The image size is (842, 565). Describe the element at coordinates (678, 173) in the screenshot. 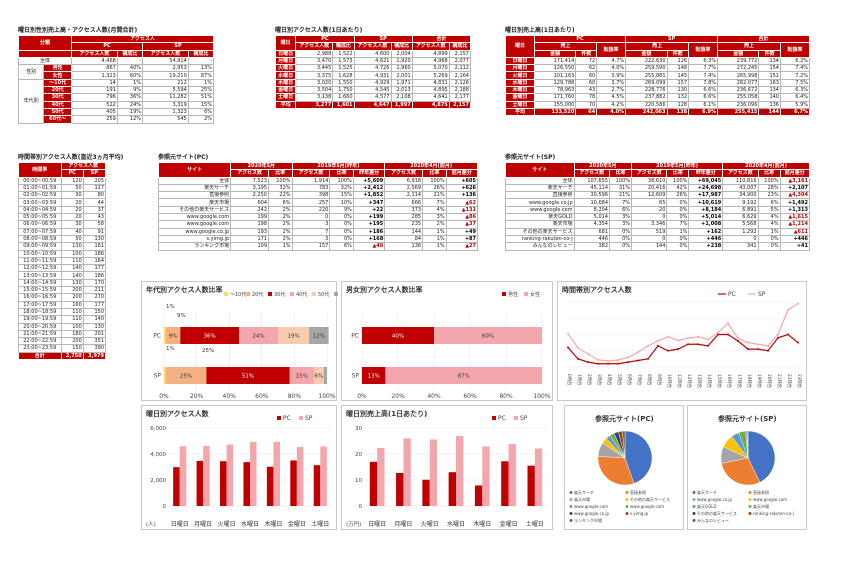

I see `table-cell: 比率` at that location.